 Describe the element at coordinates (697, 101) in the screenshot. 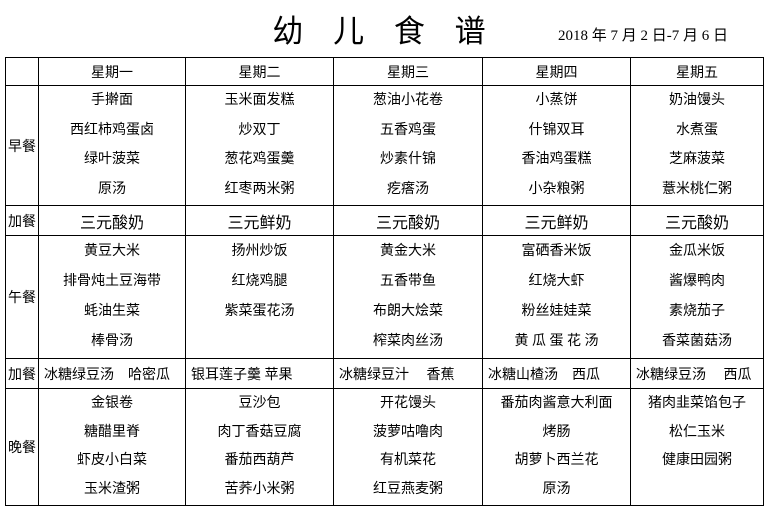

I see `menu-item: 奶油馒头` at that location.